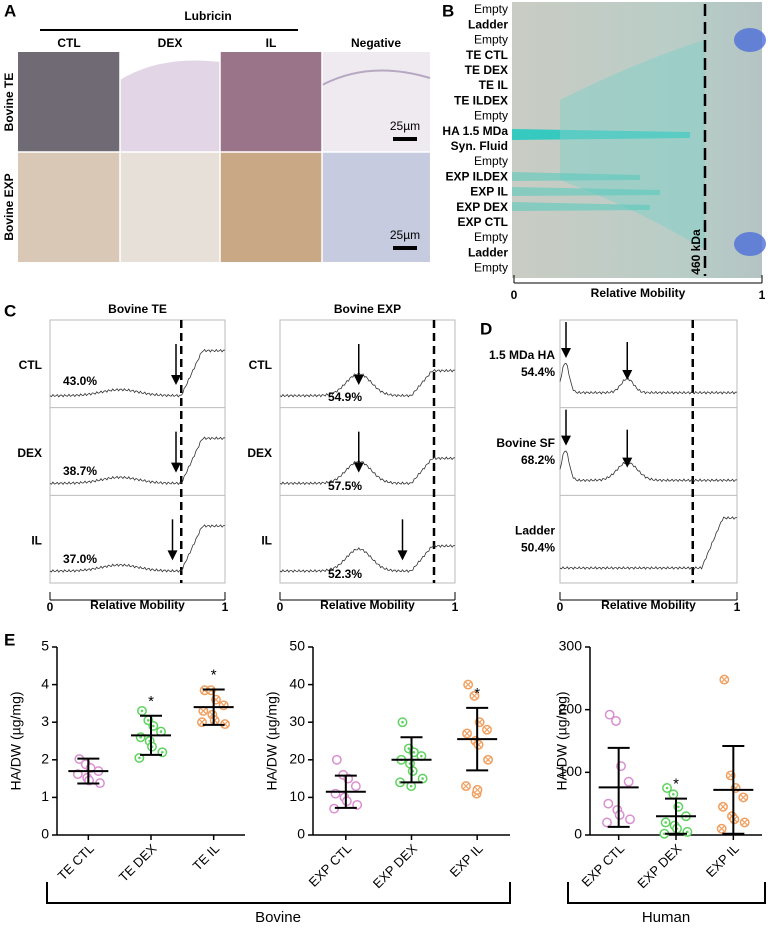 Image resolution: width=777 pixels, height=932 pixels. What do you see at coordinates (80, 559) in the screenshot?
I see `percent-label: 37.0%` at bounding box center [80, 559].